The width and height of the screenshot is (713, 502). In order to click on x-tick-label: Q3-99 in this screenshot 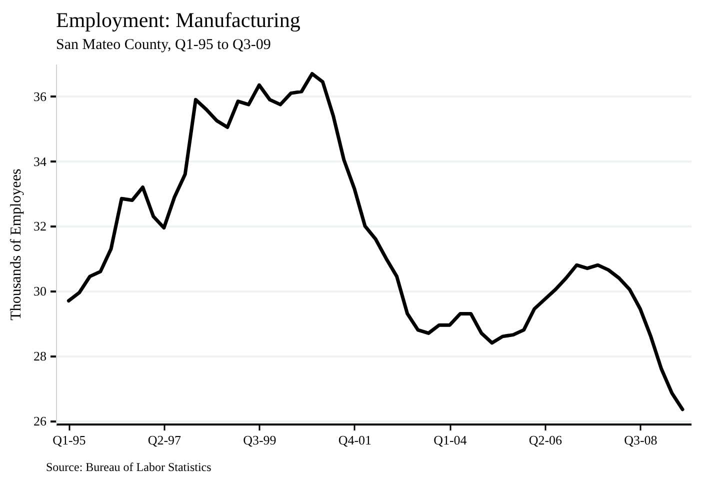, I will do `click(259, 440)`.